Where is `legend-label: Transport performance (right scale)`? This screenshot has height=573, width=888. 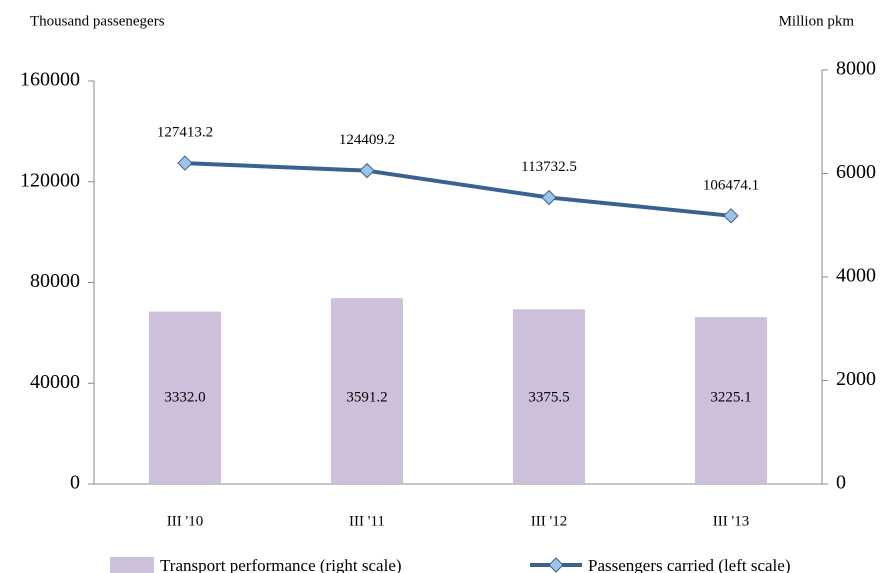
legend-label: Transport performance (right scale) is located at coordinates (281, 564).